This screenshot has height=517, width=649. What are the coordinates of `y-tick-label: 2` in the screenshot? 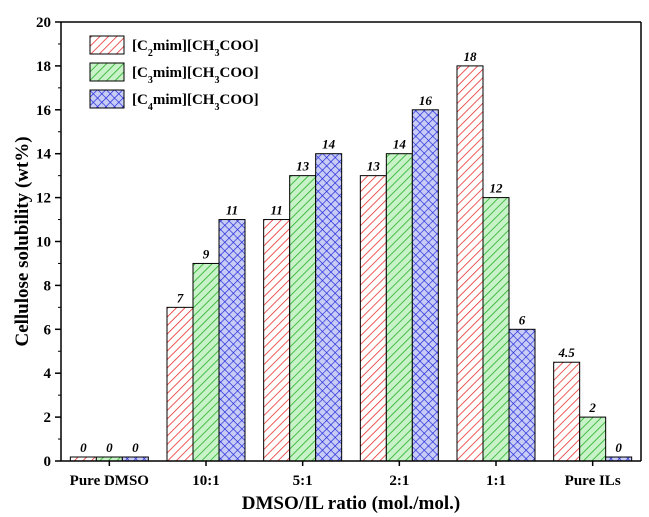 It's located at (48, 418).